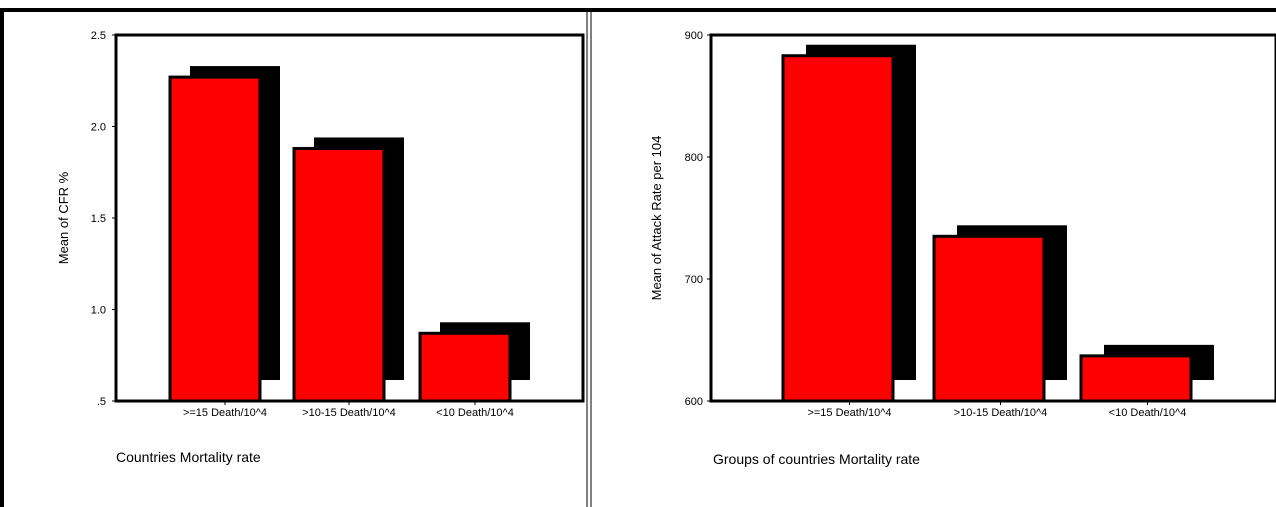 The width and height of the screenshot is (1276, 507). Describe the element at coordinates (98, 36) in the screenshot. I see `y-tick-label: 2.5` at that location.